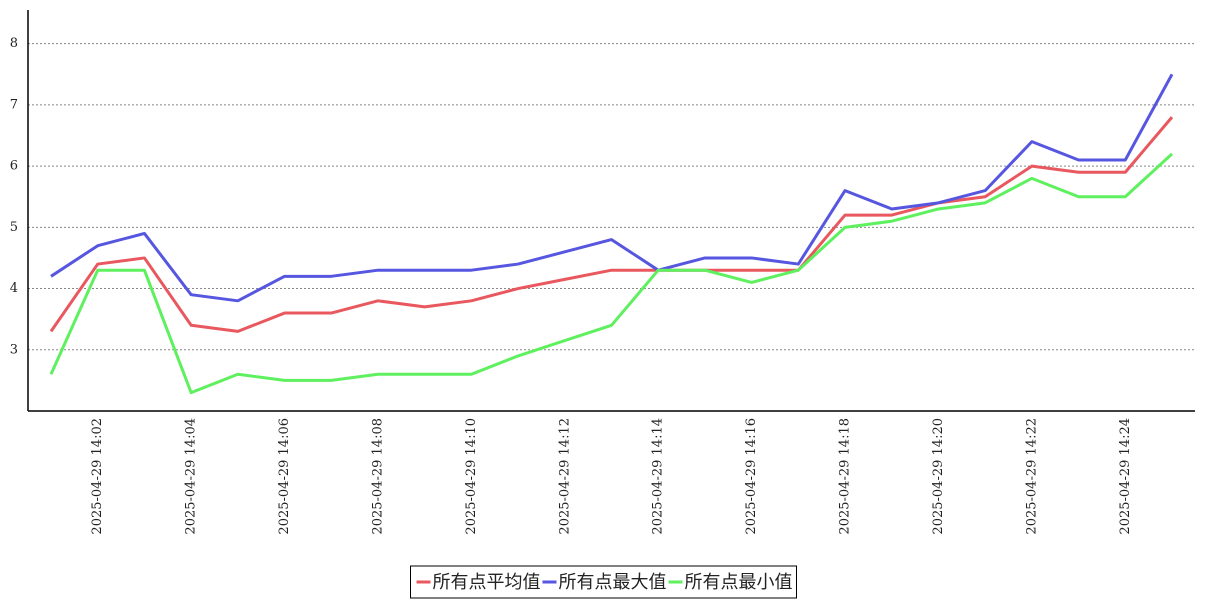 The image size is (1207, 600). What do you see at coordinates (14, 349) in the screenshot?
I see `y-tick-label: 3` at bounding box center [14, 349].